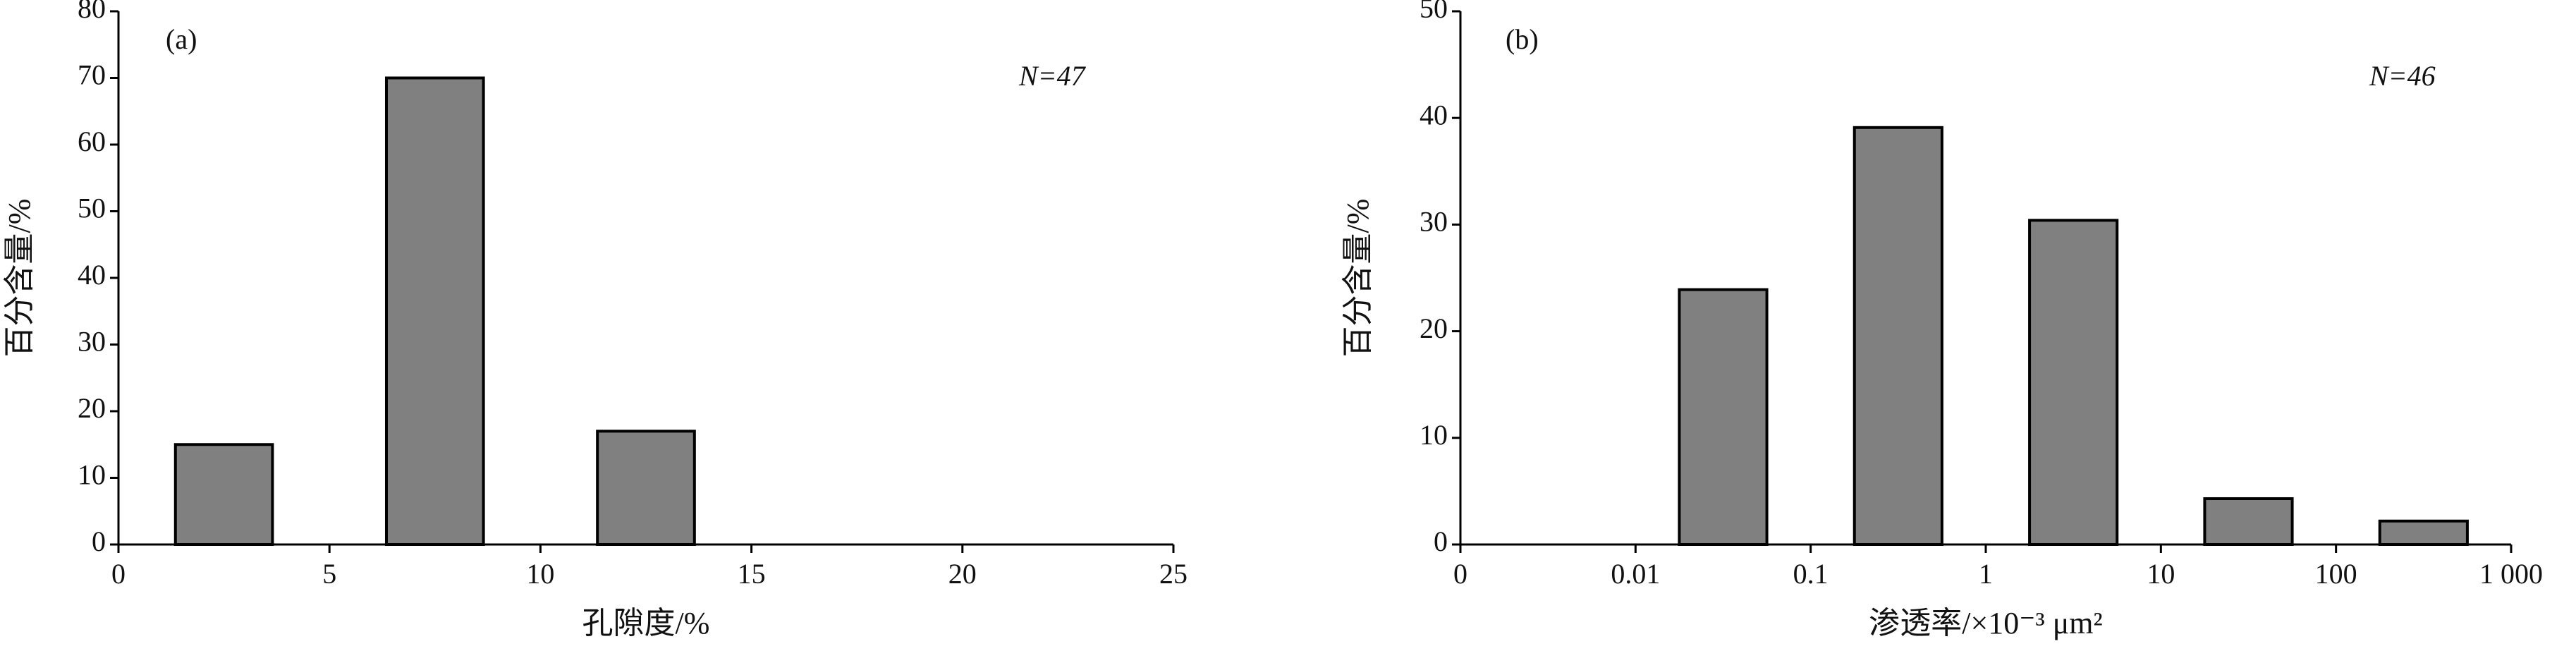  Describe the element at coordinates (1053, 76) in the screenshot. I see `annotation: N=47` at that location.